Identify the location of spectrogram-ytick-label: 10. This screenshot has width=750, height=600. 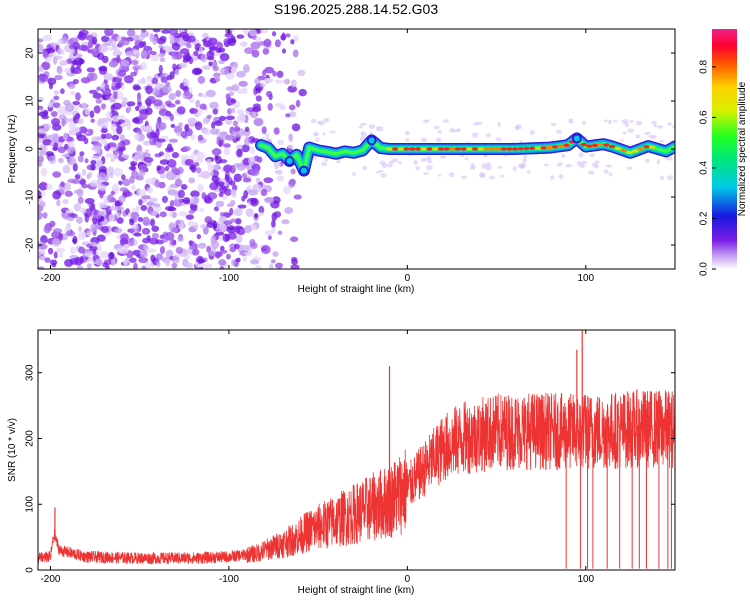
(30, 101).